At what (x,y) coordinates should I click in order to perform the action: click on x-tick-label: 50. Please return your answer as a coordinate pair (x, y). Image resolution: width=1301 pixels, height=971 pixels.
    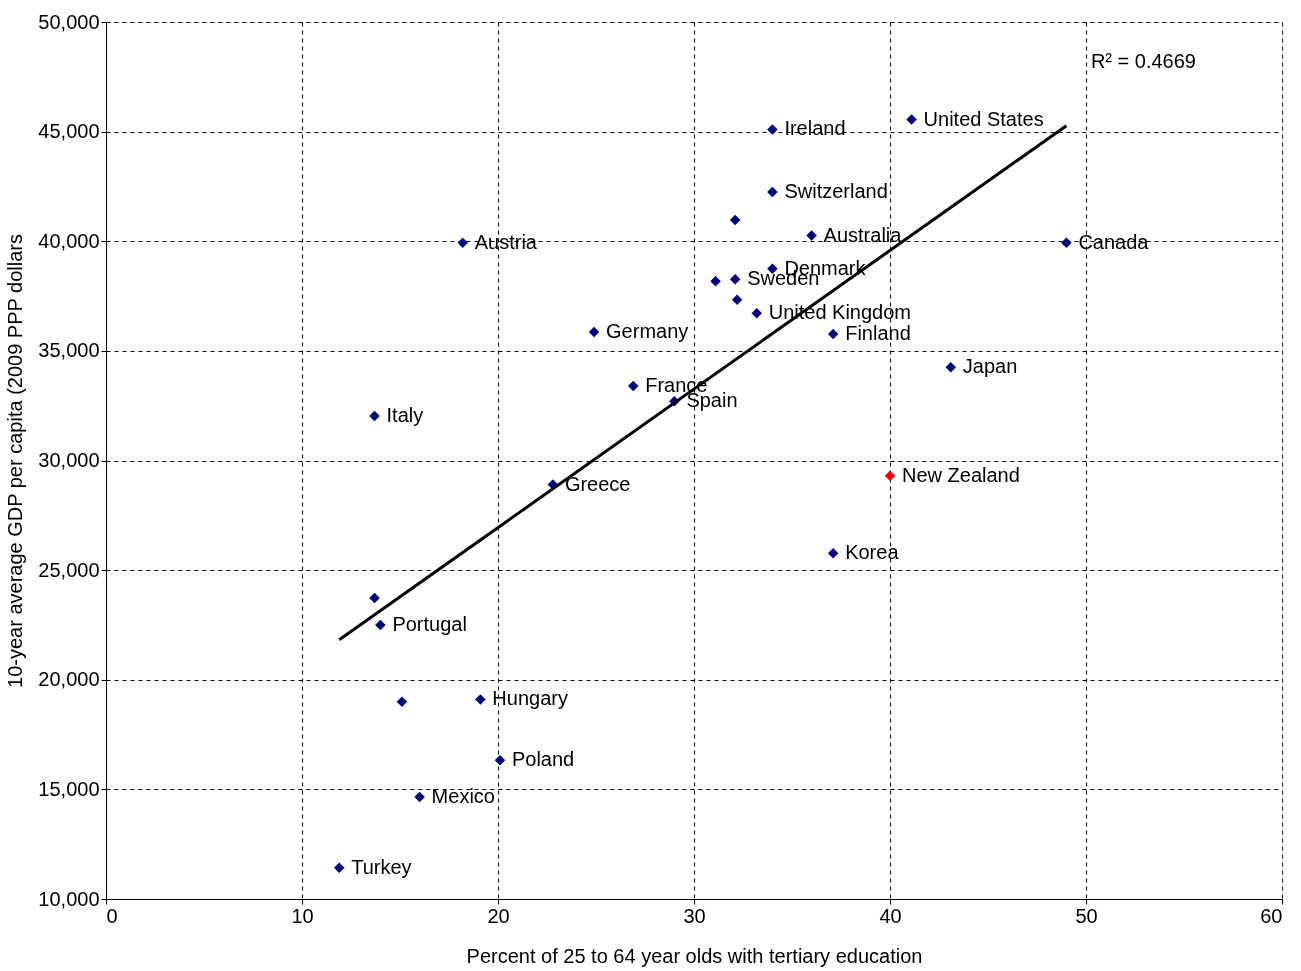
    Looking at the image, I should click on (1086, 915).